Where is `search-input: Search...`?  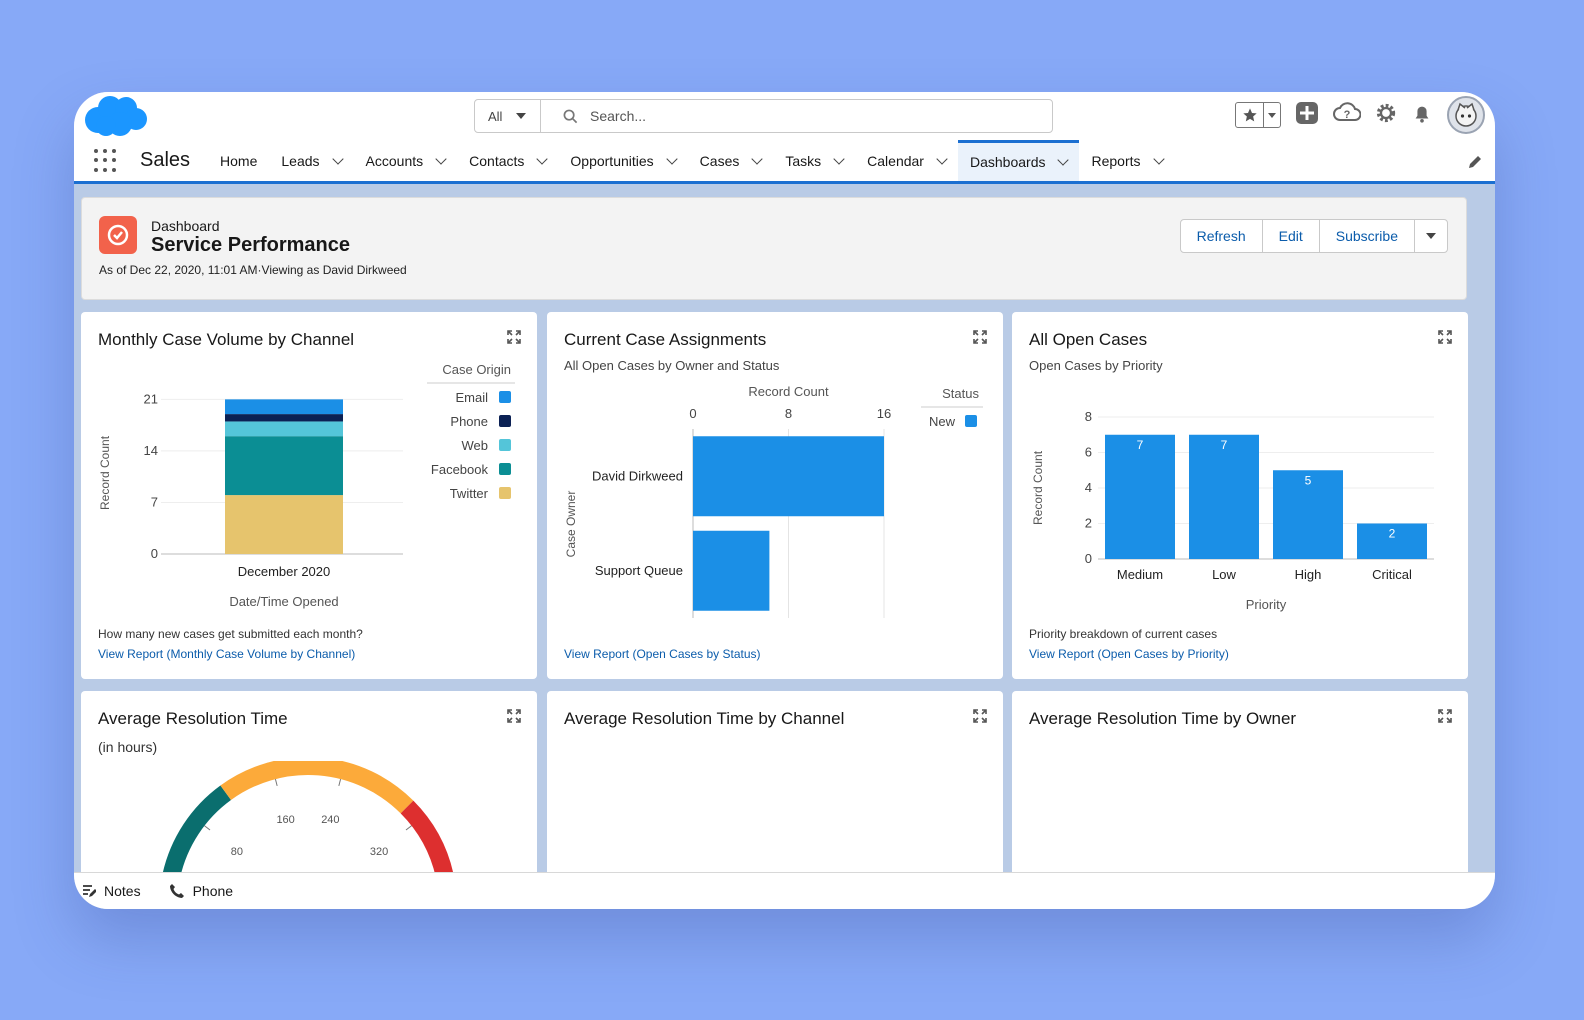 search-input: Search... is located at coordinates (796, 116).